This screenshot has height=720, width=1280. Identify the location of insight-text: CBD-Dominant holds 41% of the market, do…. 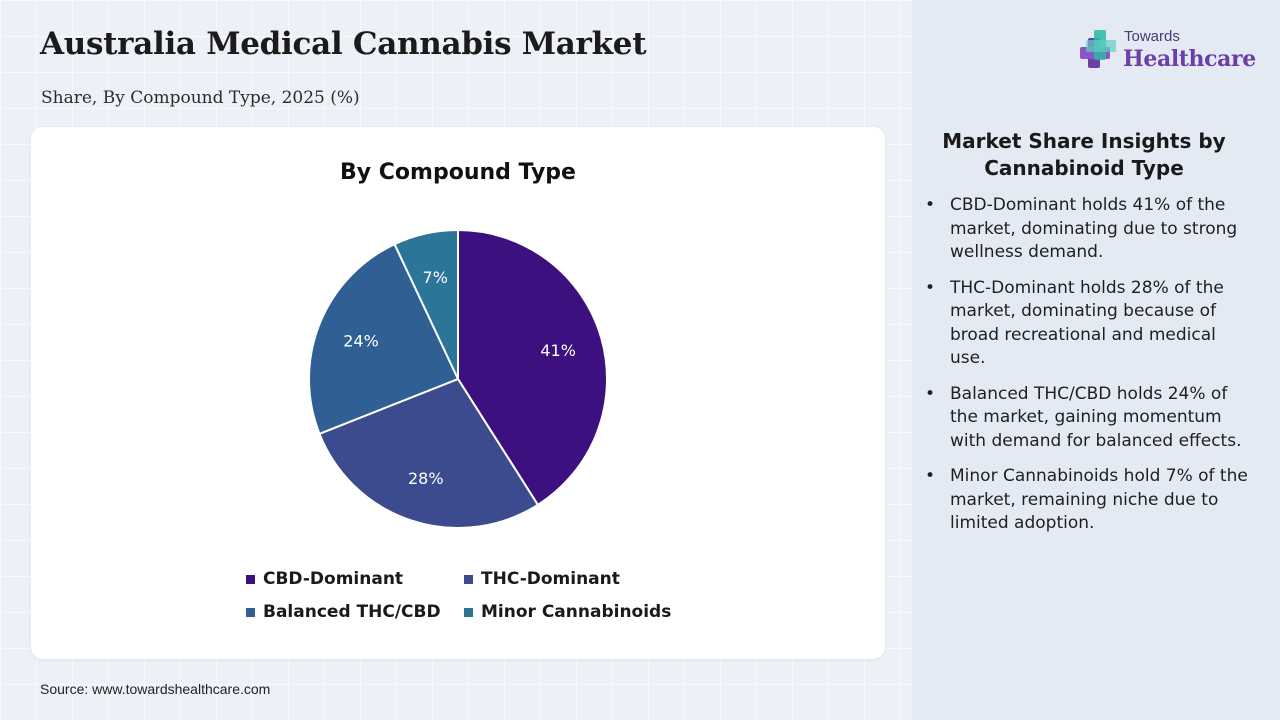
(1094, 228).